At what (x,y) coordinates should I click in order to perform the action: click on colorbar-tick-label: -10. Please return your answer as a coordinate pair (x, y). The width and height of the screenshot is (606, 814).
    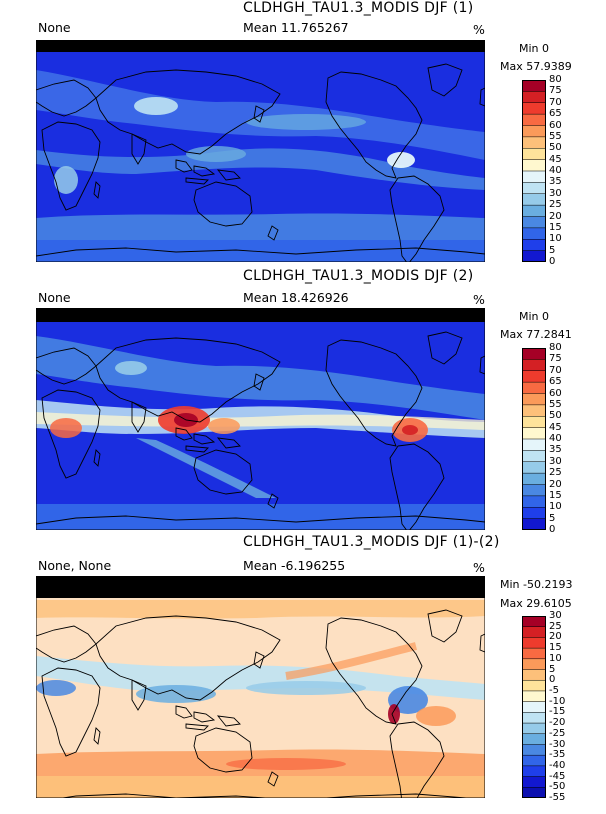
    Looking at the image, I should click on (557, 701).